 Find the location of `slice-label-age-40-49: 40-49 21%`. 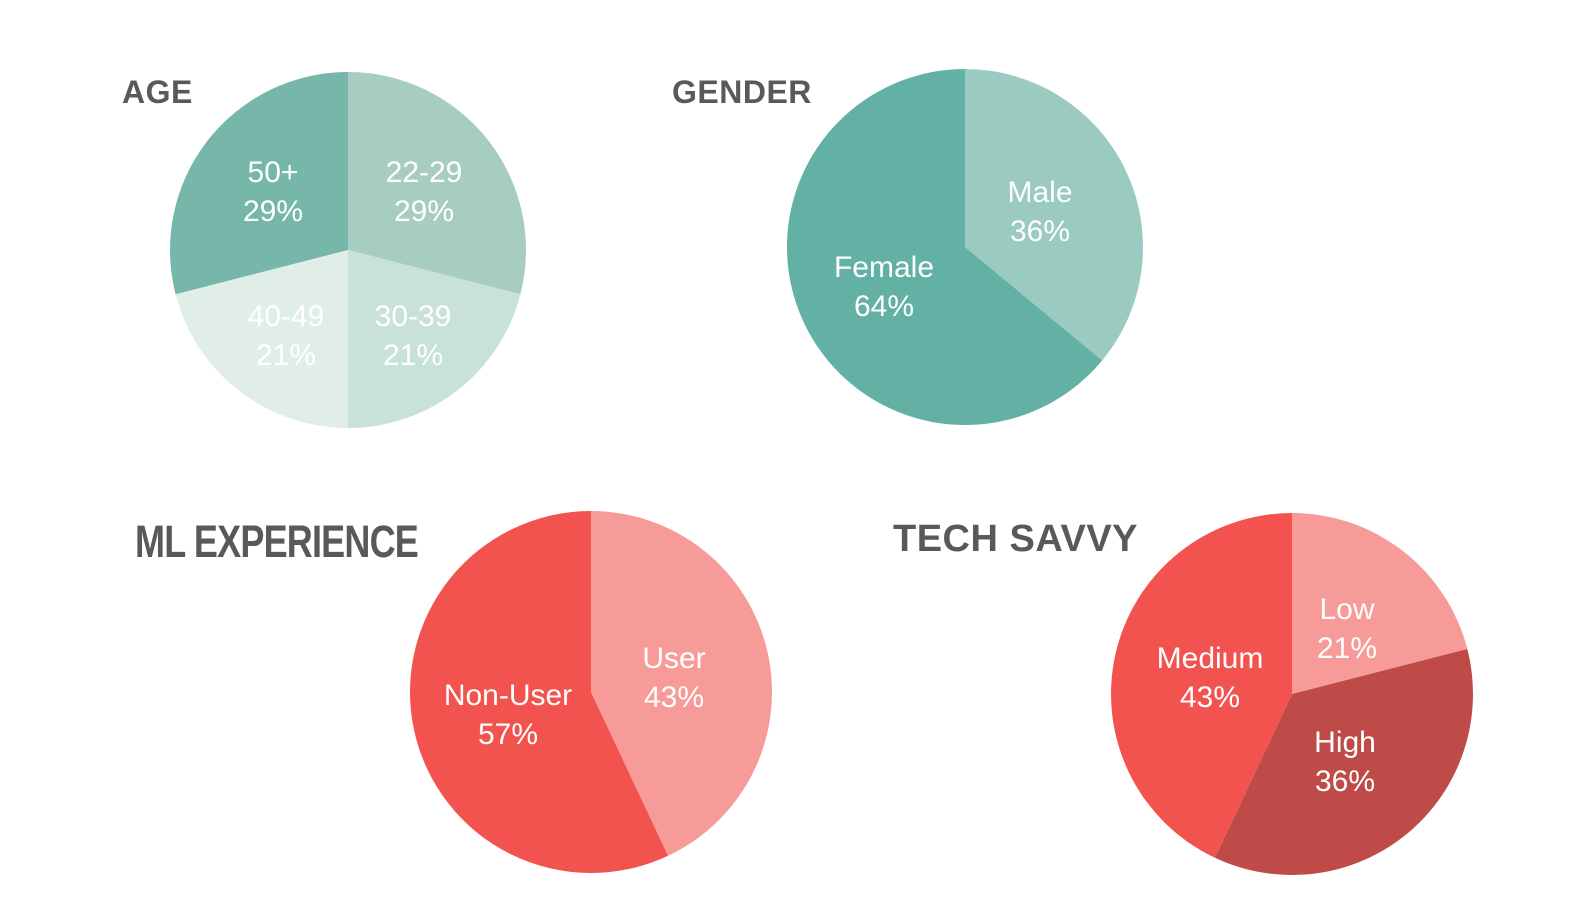

slice-label-age-40-49: 40-49 21% is located at coordinates (286, 336).